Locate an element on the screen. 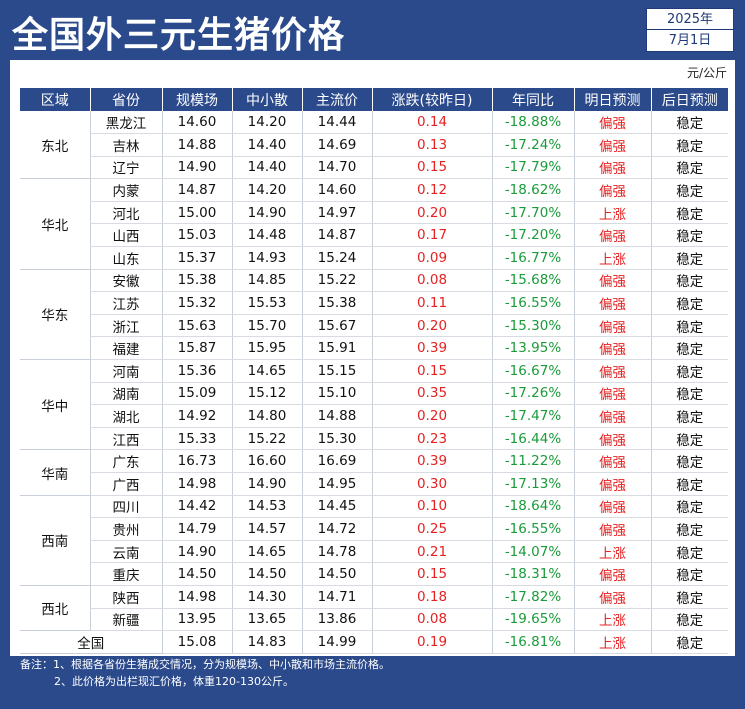 The height and width of the screenshot is (709, 745). date-box: 2025年 7月1日 is located at coordinates (690, 30).